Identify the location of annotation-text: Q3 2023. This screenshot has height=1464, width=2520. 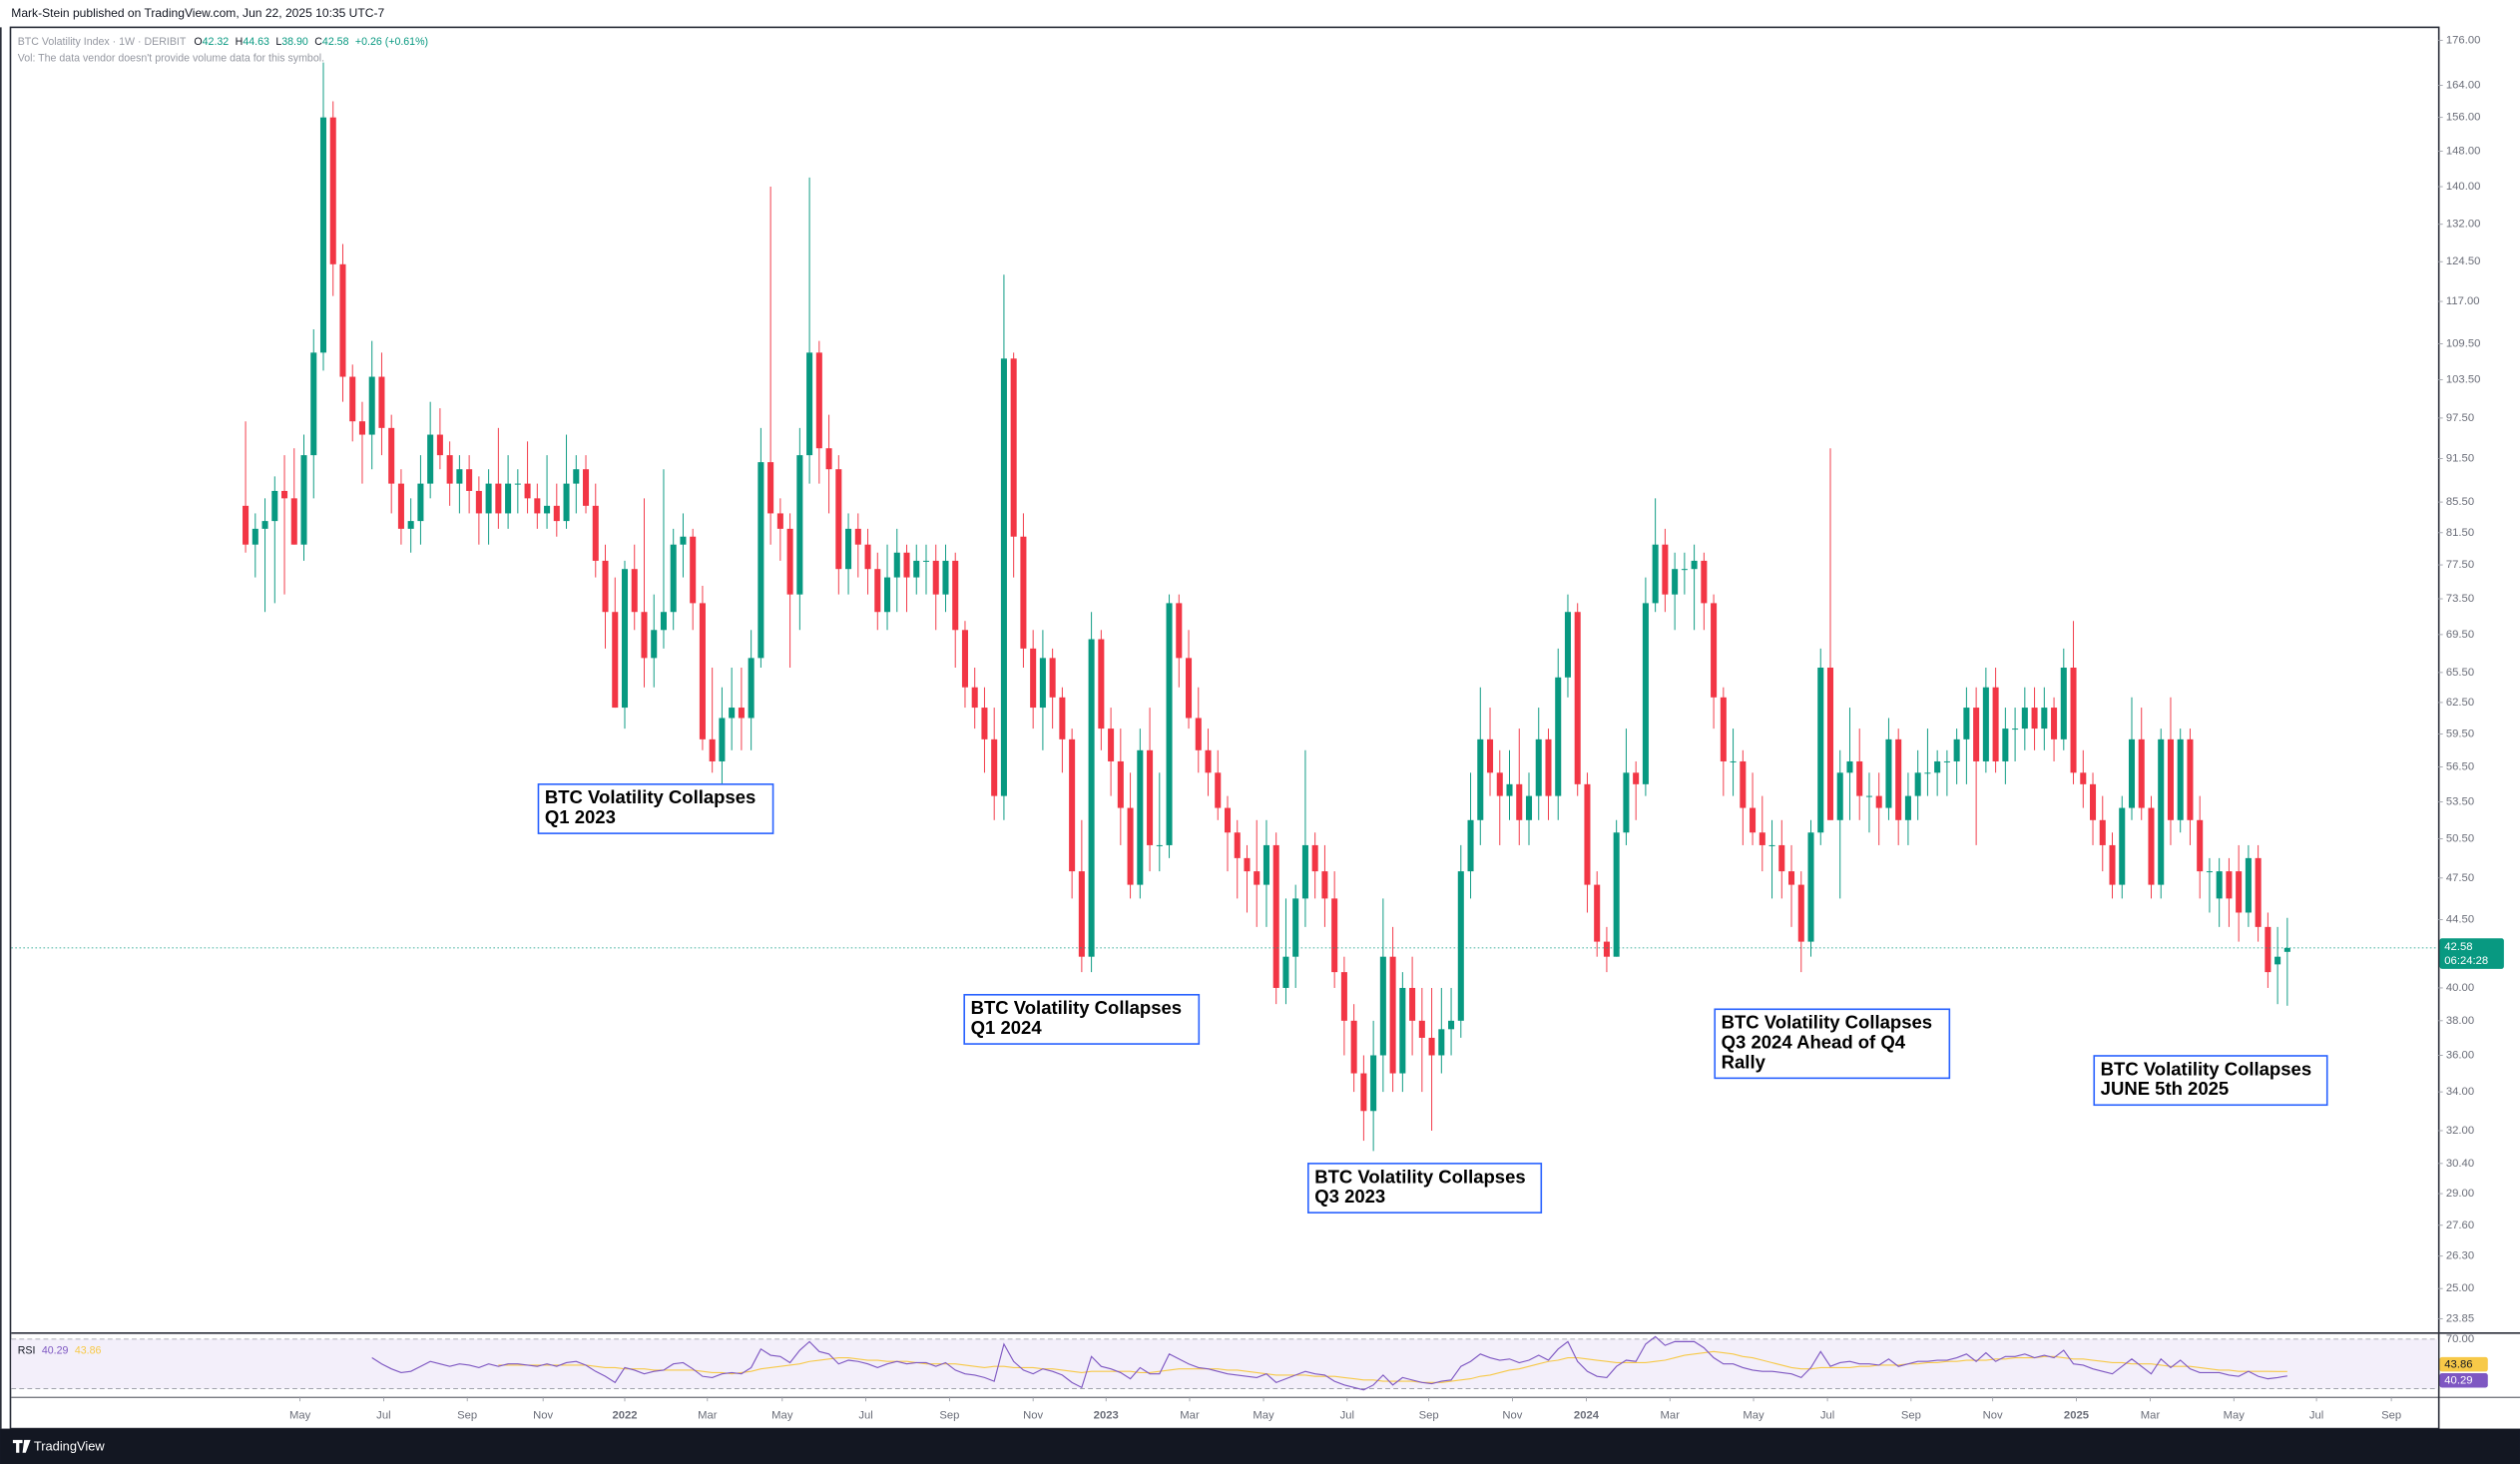
(1349, 1196).